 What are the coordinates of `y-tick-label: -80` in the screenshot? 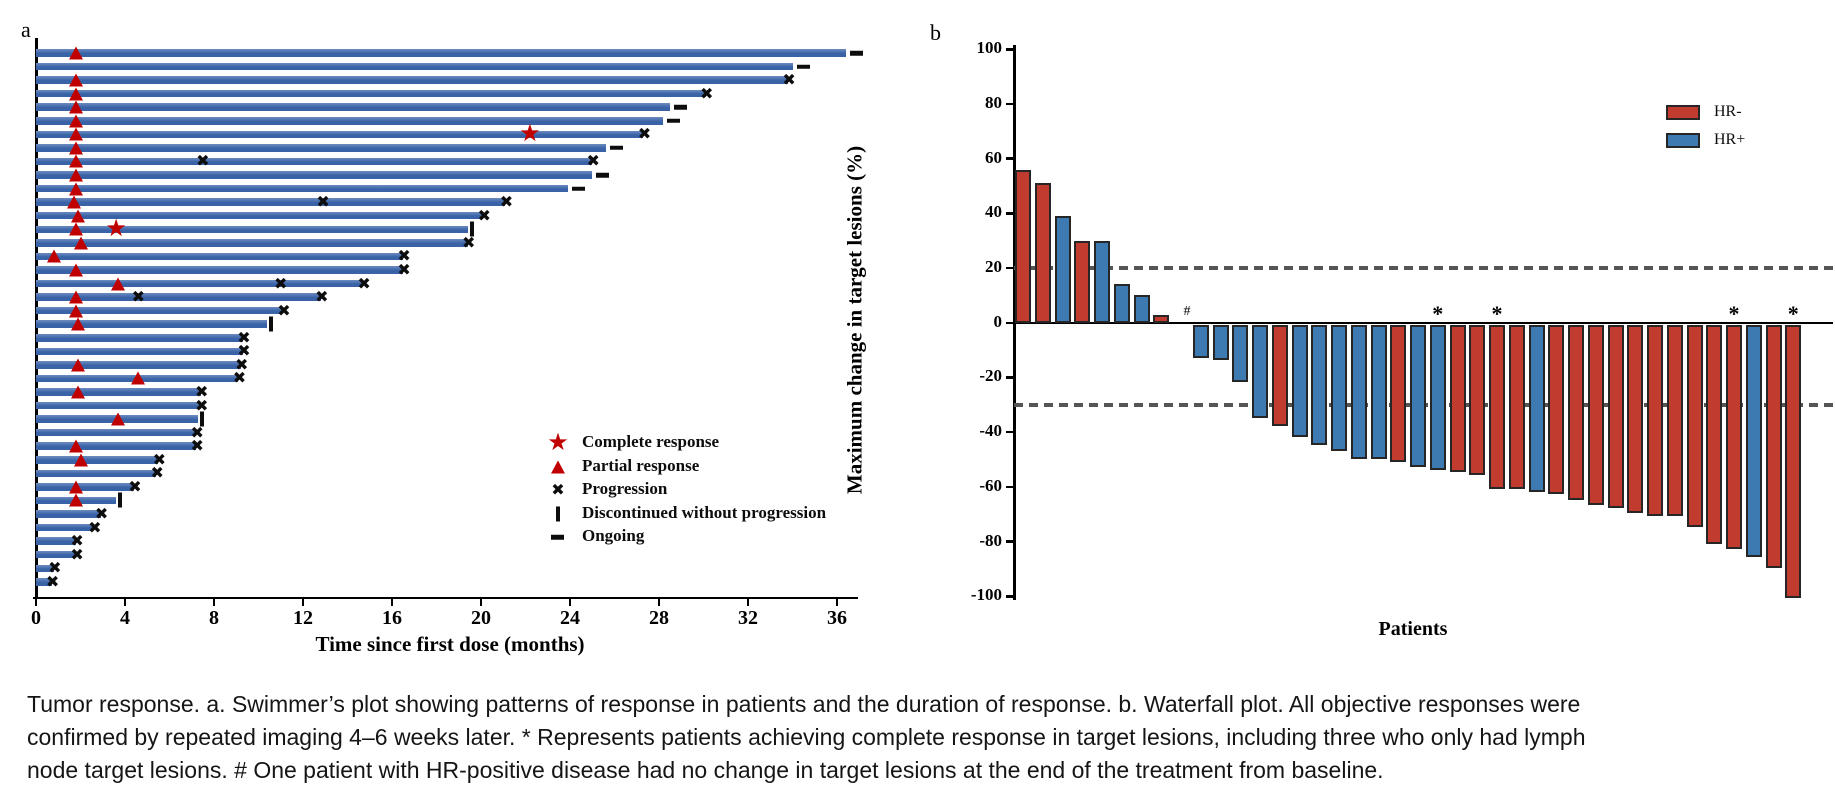 It's located at (990, 540).